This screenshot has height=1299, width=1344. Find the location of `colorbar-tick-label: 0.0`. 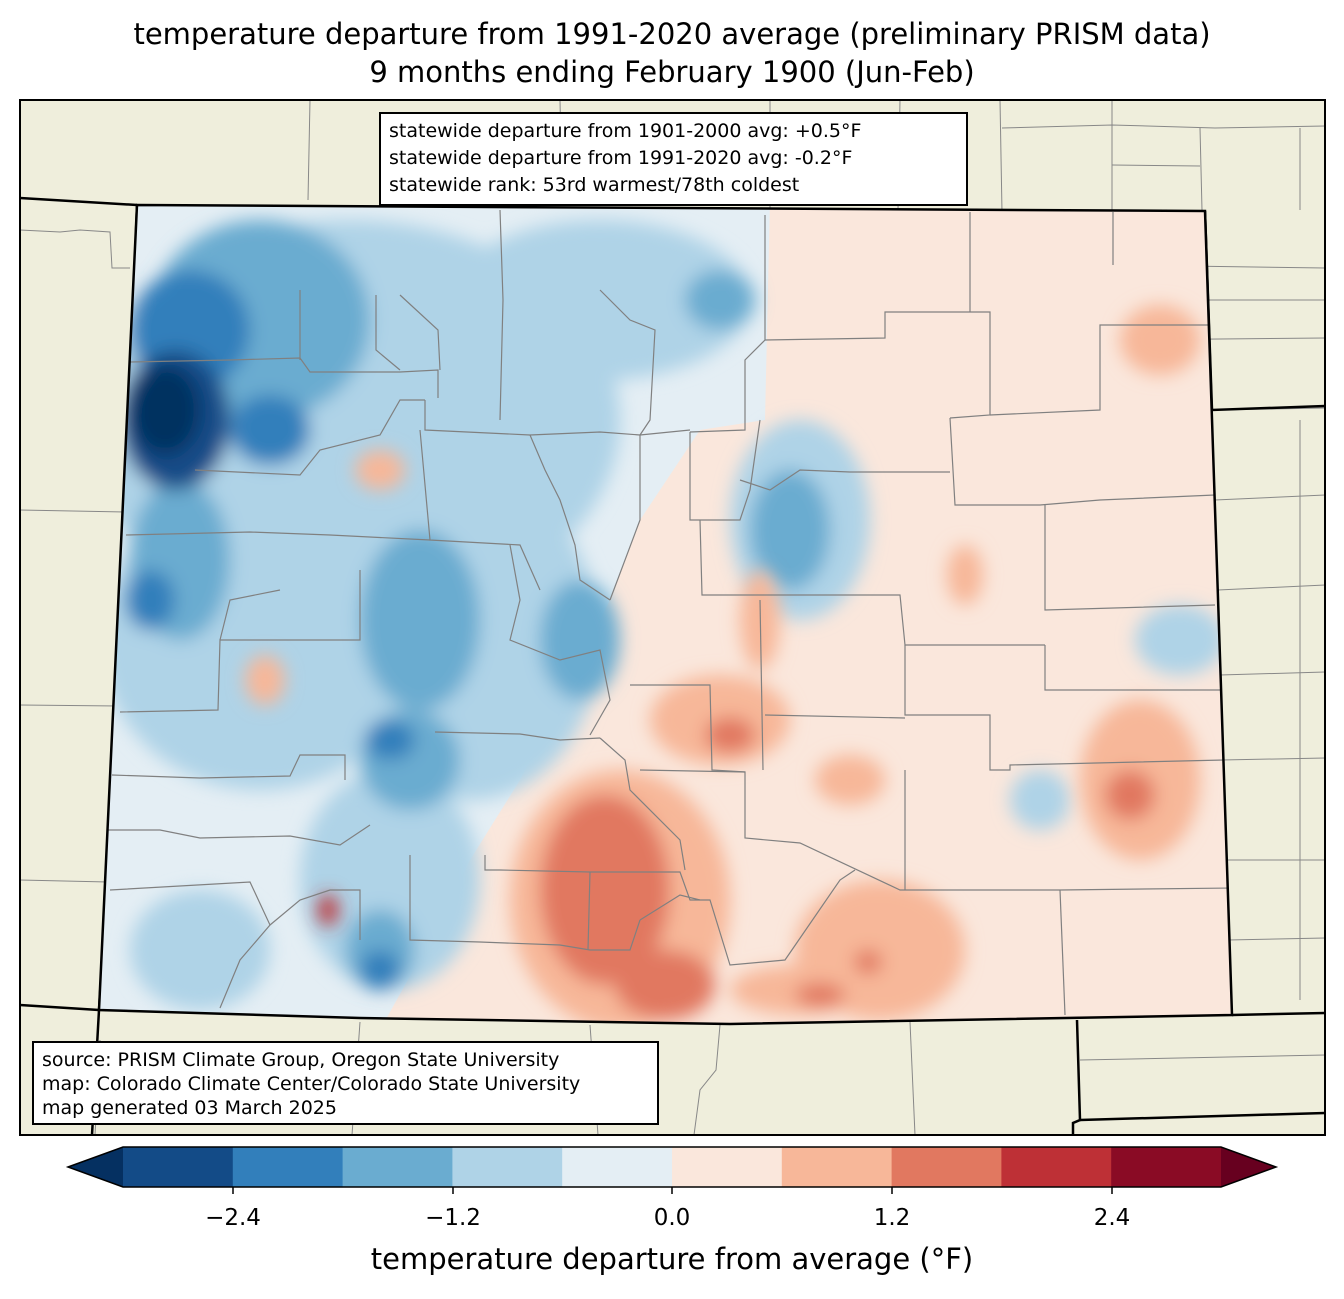

colorbar-tick-label: 0.0 is located at coordinates (672, 1218).